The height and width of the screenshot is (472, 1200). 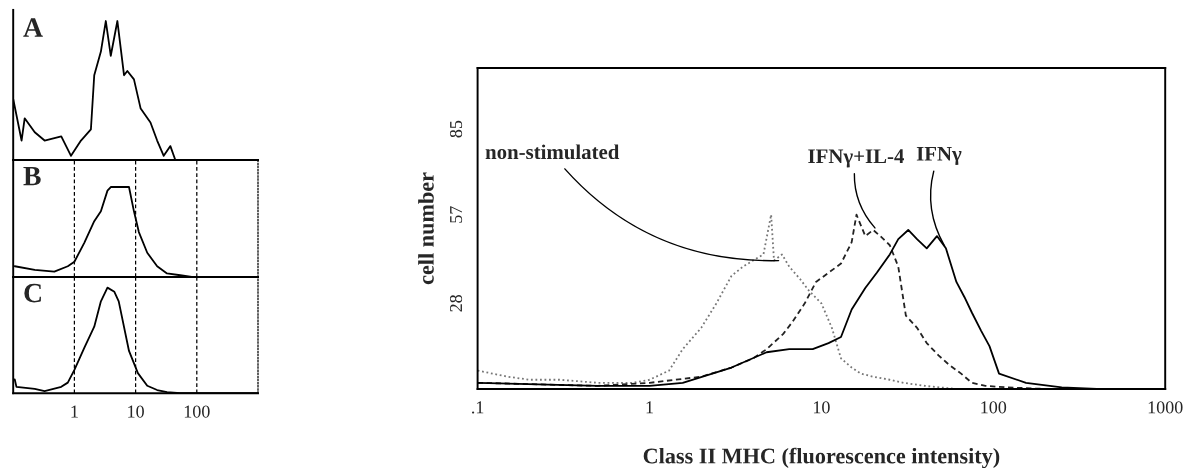 What do you see at coordinates (456, 214) in the screenshot?
I see `y-tick-label: 57` at bounding box center [456, 214].